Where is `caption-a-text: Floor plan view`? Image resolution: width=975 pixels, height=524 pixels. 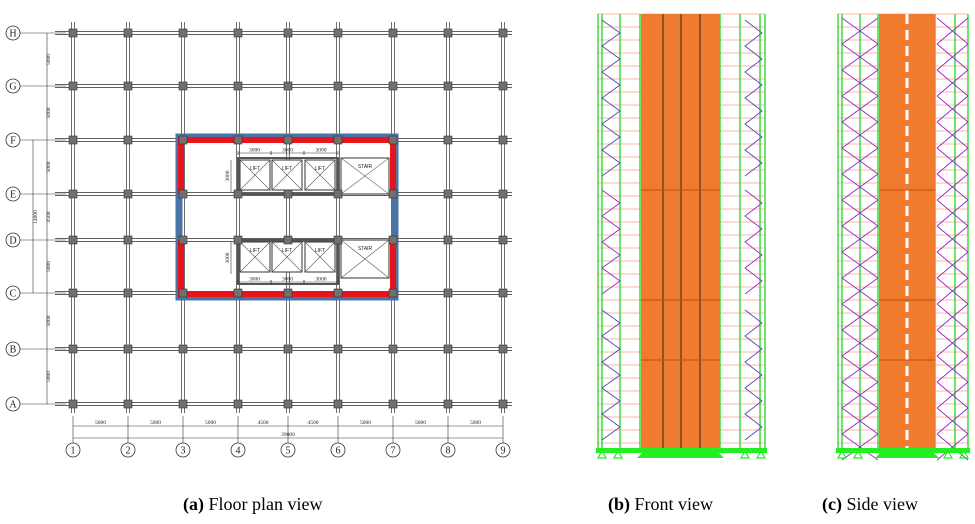
caption-a-text: Floor plan view is located at coordinates (265, 504).